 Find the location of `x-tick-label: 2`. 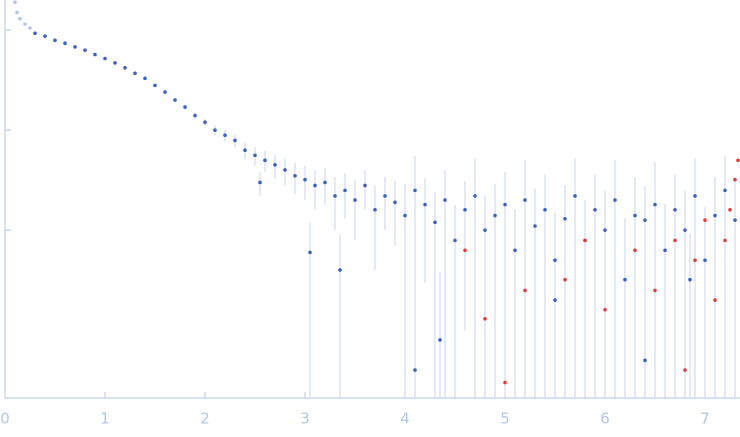

x-tick-label: 2 is located at coordinates (205, 419).